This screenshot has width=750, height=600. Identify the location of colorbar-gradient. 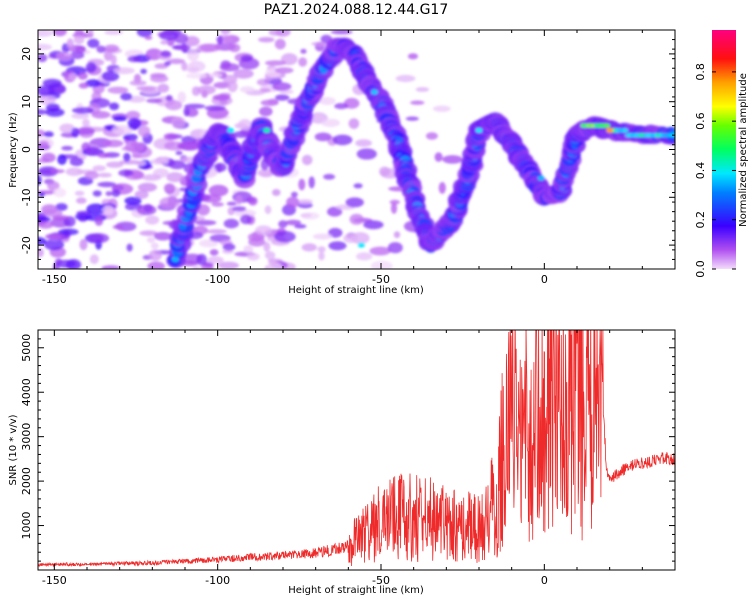
(724, 149).